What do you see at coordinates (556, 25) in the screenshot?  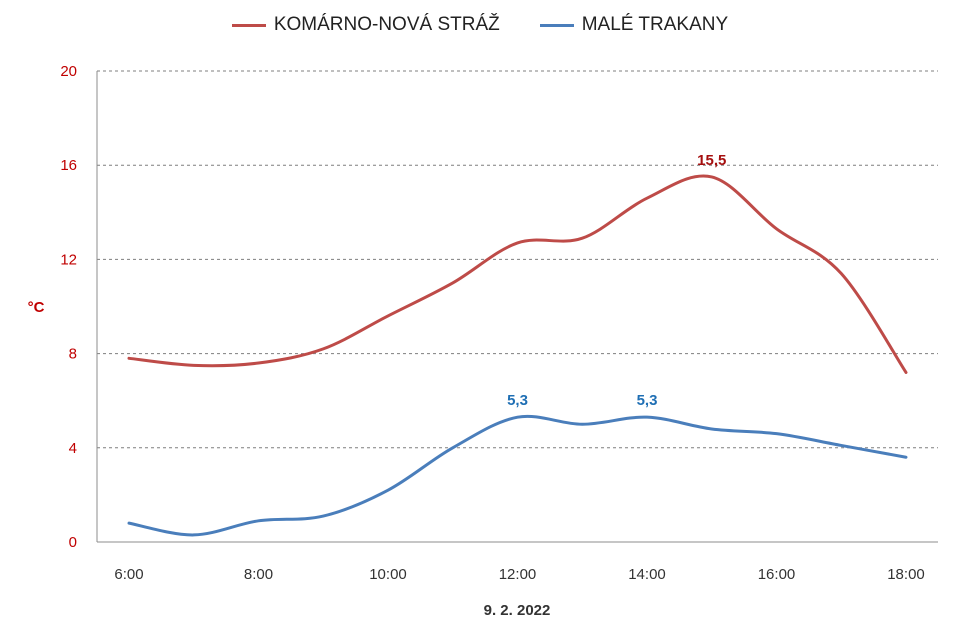 I see `legend-swatch-male-trakany` at bounding box center [556, 25].